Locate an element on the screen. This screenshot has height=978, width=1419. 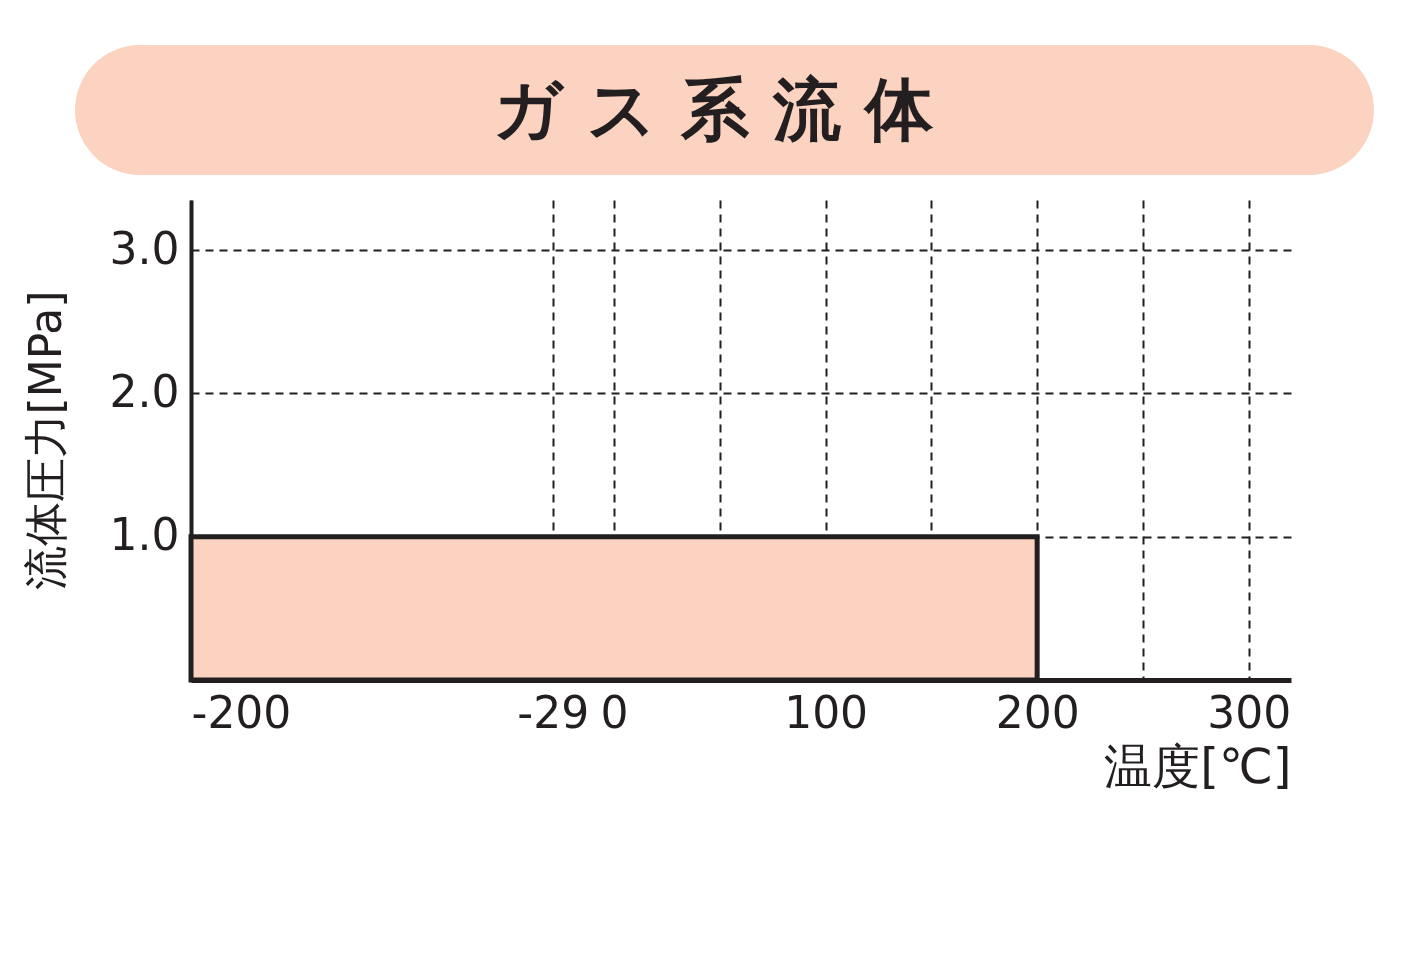
x-tick-label: 200 is located at coordinates (1037, 712).